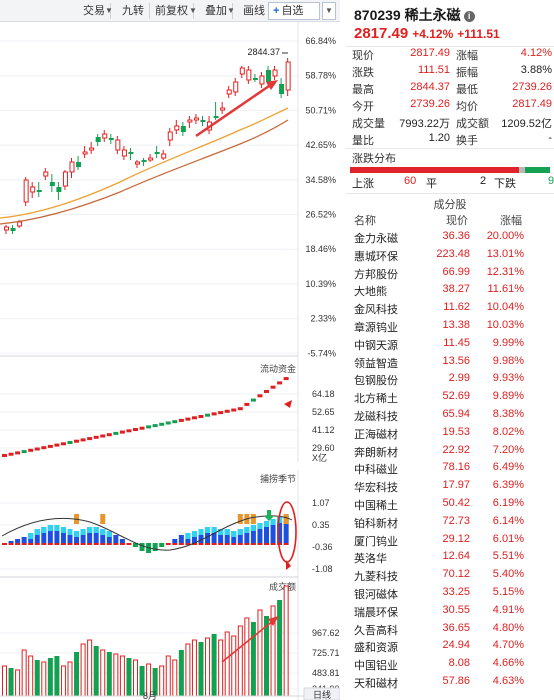 The image size is (554, 700). What do you see at coordinates (505, 253) in the screenshot?
I see `stock-change: 13.01%` at bounding box center [505, 253].